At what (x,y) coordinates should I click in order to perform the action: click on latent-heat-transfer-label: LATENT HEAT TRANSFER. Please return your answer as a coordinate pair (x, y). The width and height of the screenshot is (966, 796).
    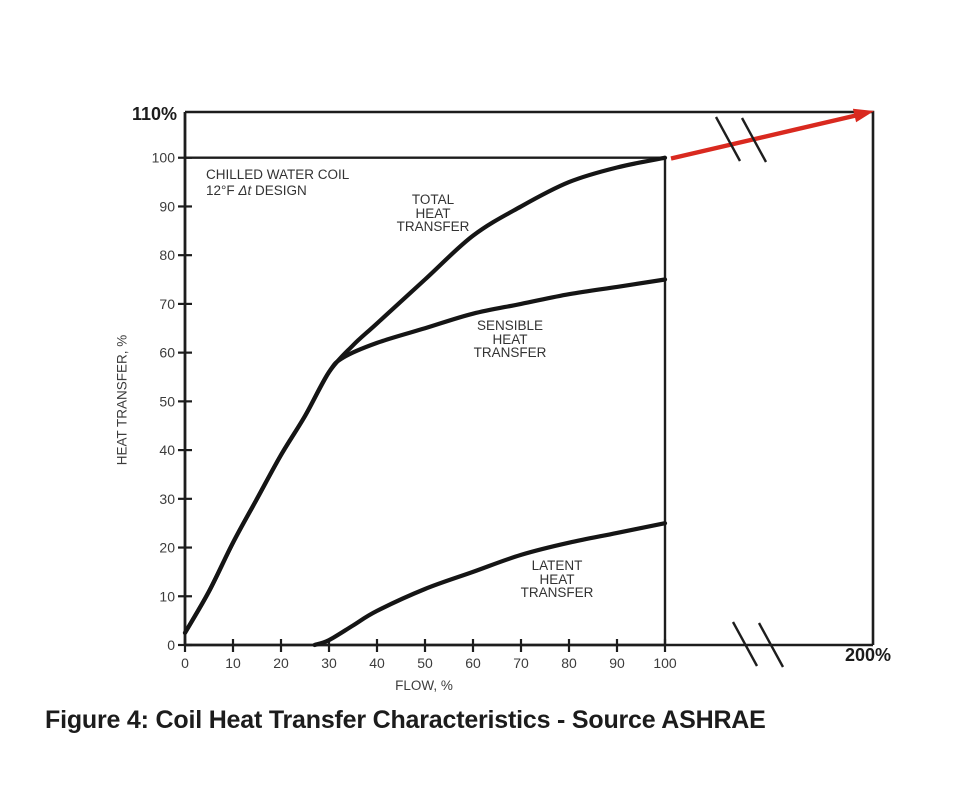
    Looking at the image, I should click on (557, 579).